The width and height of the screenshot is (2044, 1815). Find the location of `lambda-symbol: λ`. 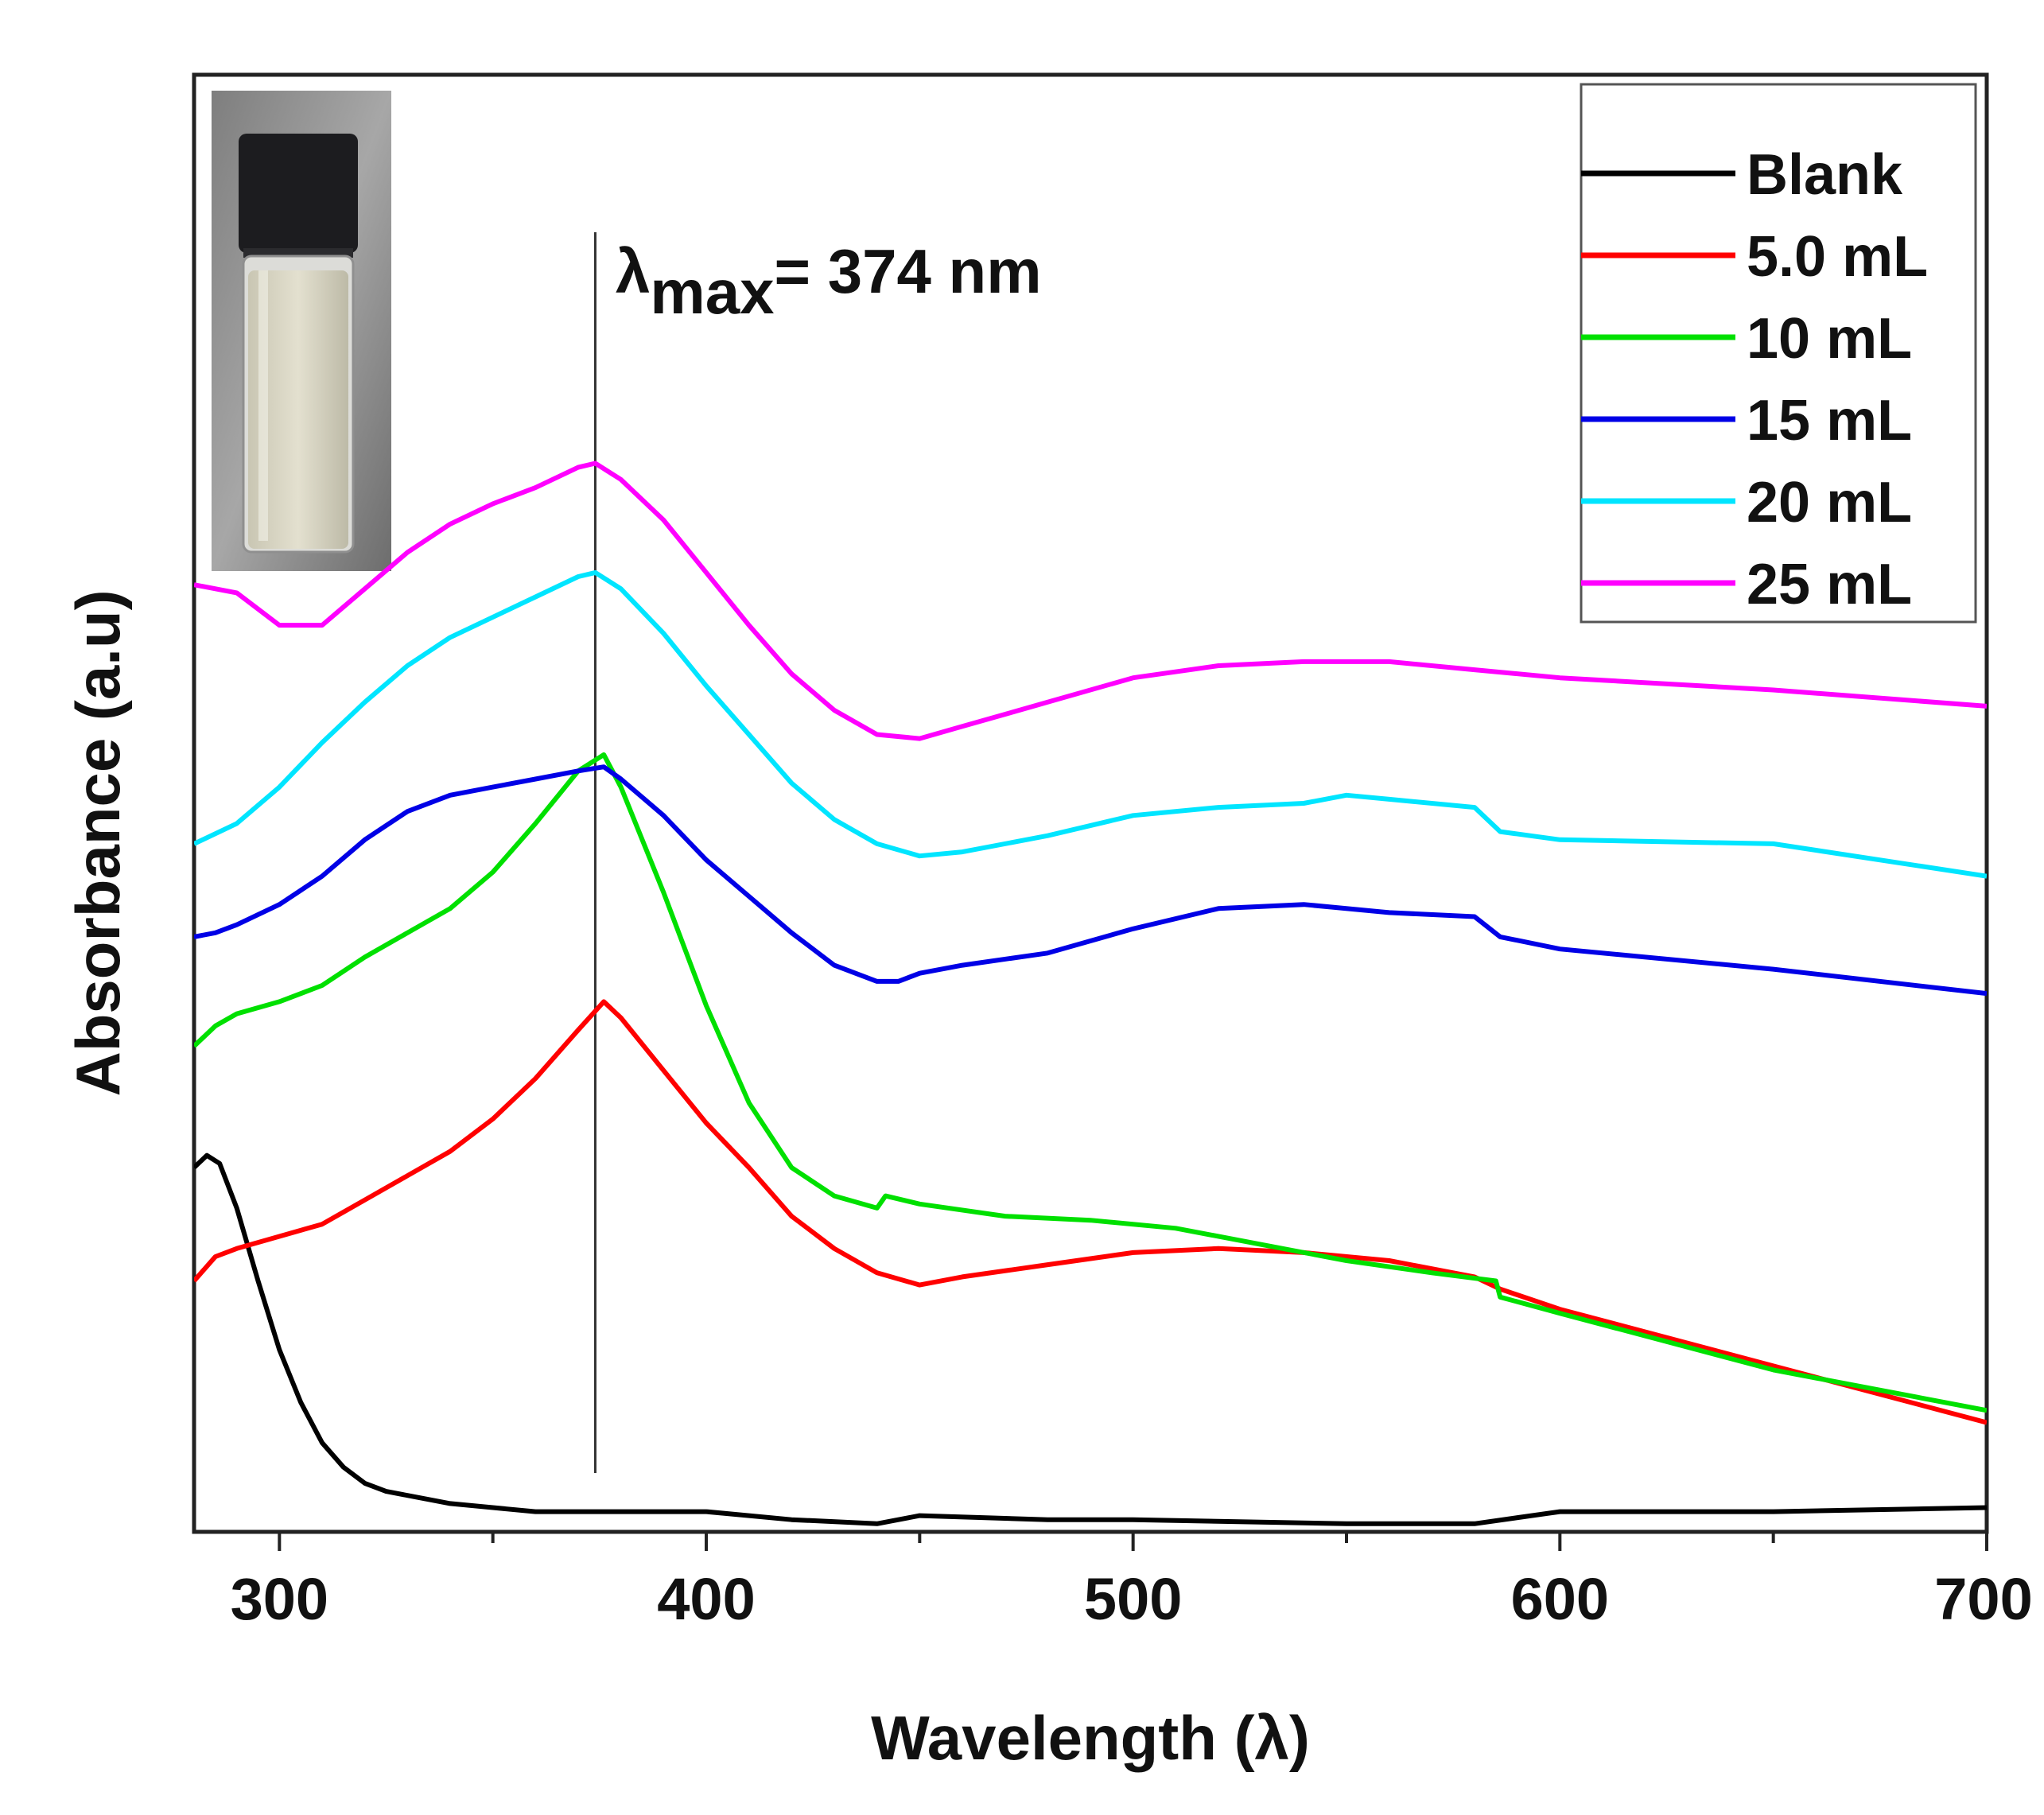

lambda-symbol: λ is located at coordinates (633, 271).